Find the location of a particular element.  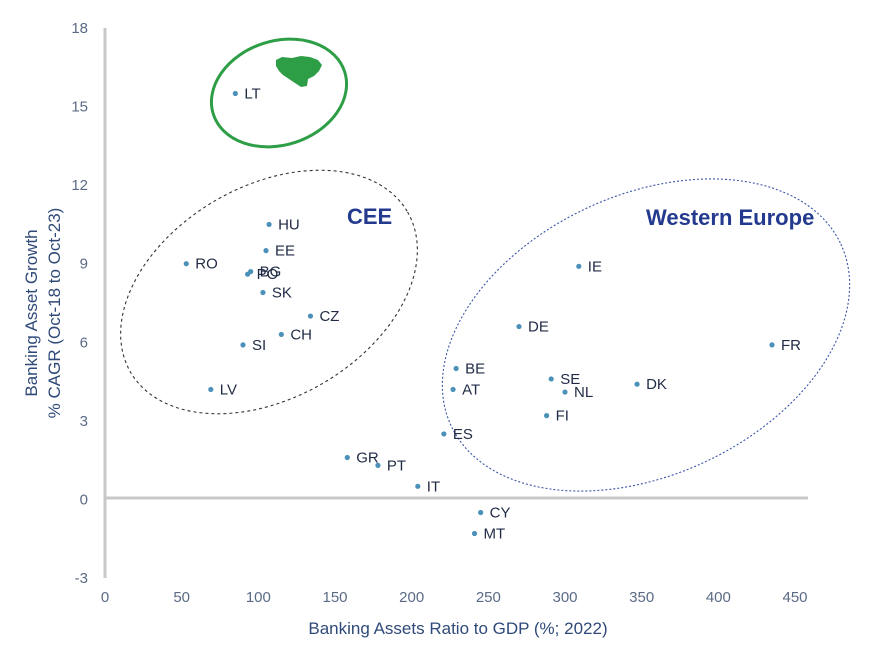

point-label-de: DE is located at coordinates (538, 327).